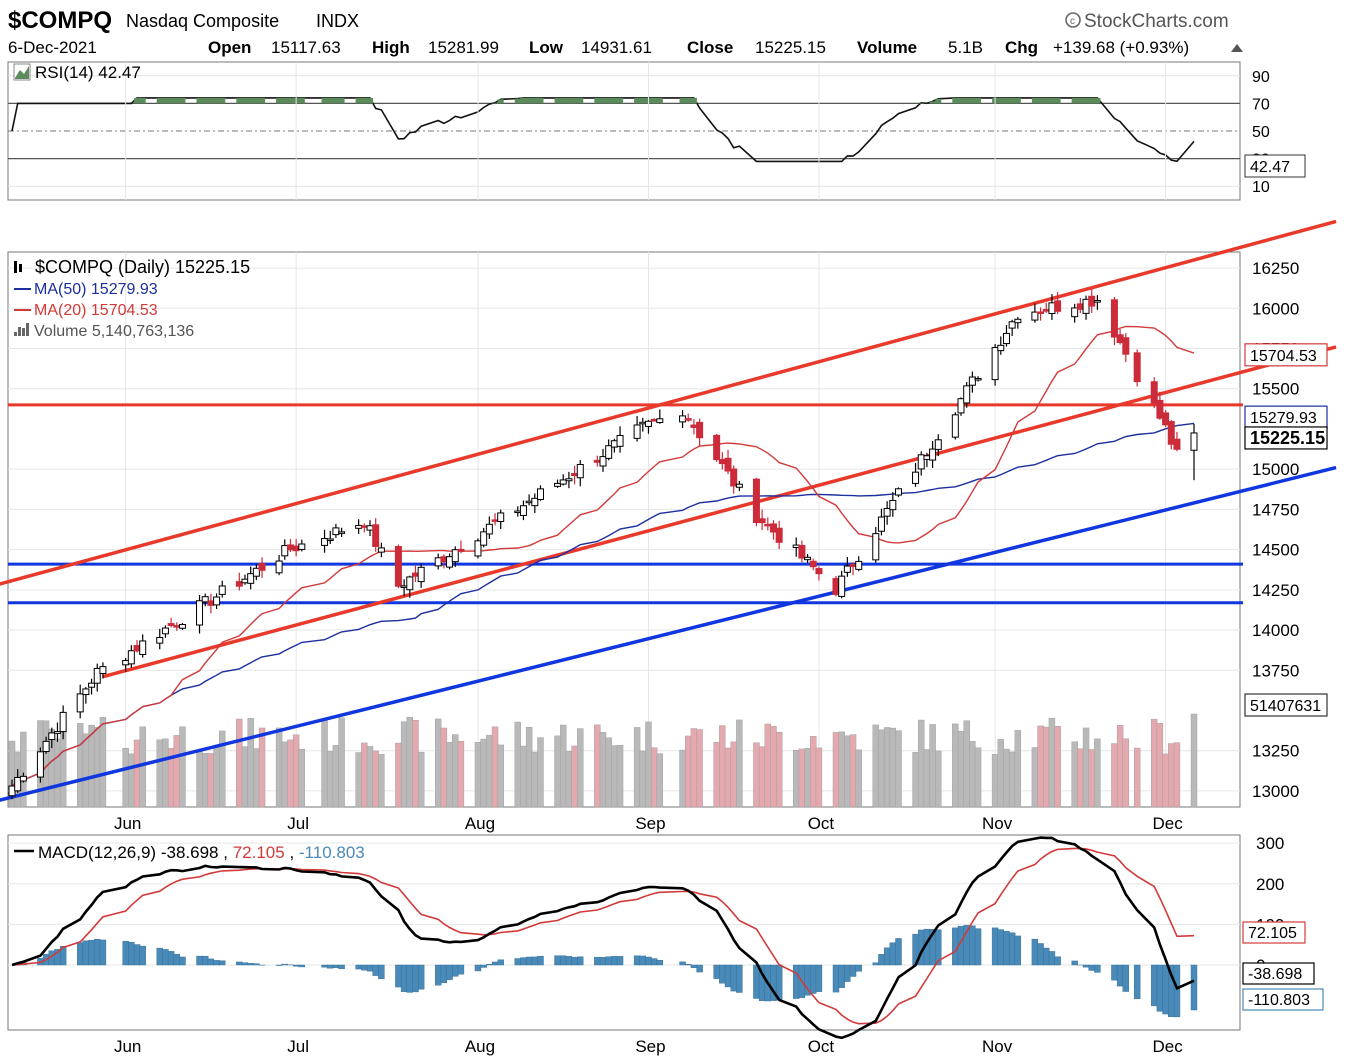  Describe the element at coordinates (1261, 104) in the screenshot. I see `rsi-tick-label: 70` at that location.